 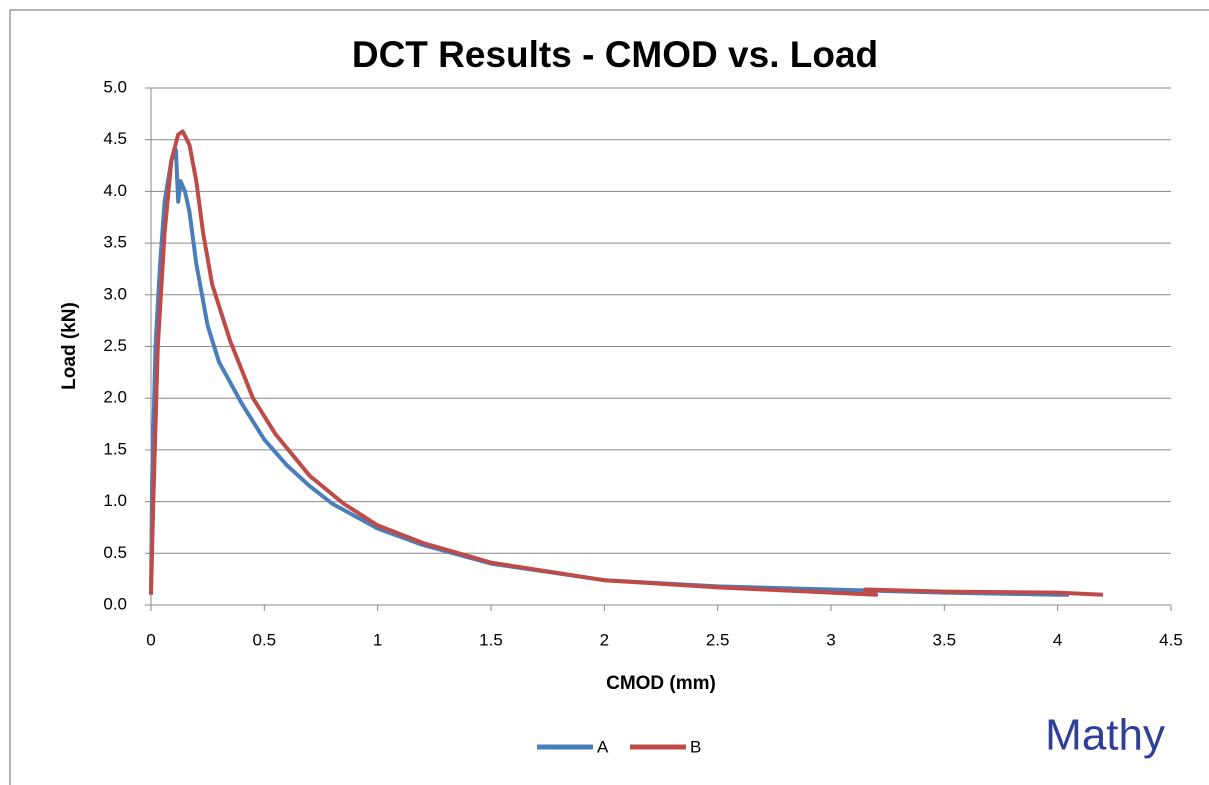 I want to click on y-tick-label: 1.0, so click(x=115, y=500).